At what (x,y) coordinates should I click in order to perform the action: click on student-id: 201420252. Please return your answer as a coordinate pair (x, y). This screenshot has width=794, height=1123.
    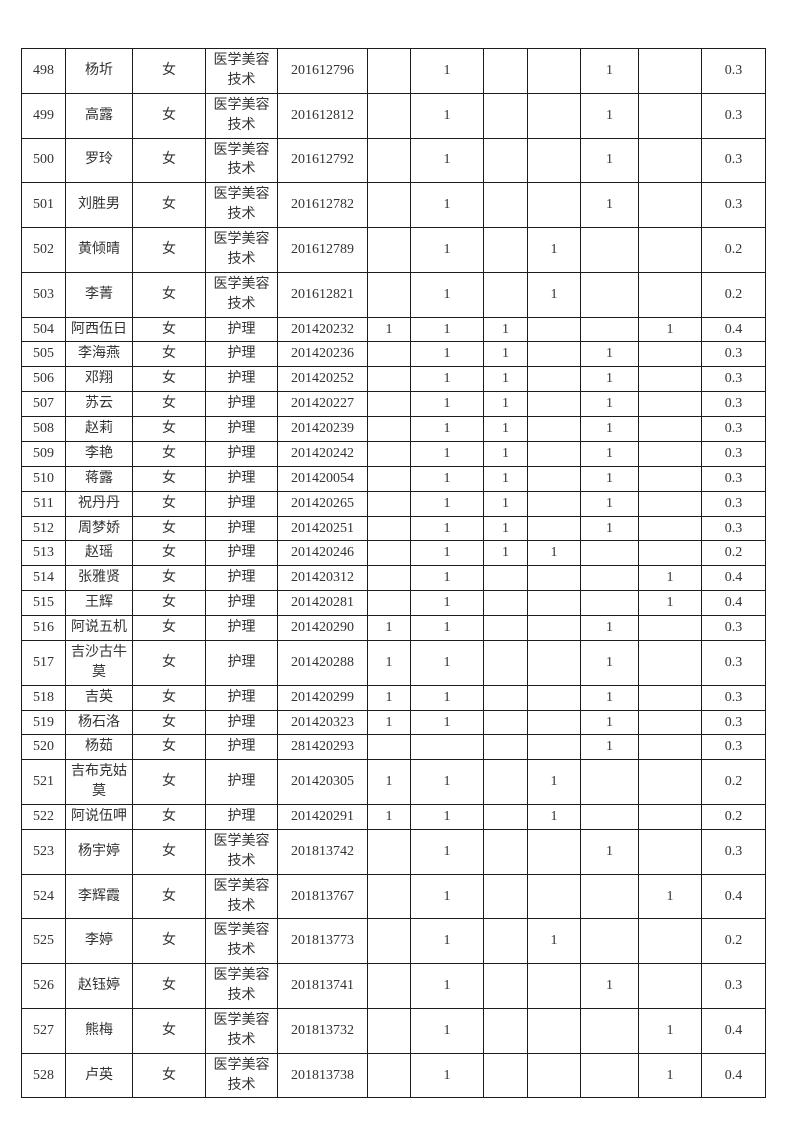
    Looking at the image, I should click on (322, 379).